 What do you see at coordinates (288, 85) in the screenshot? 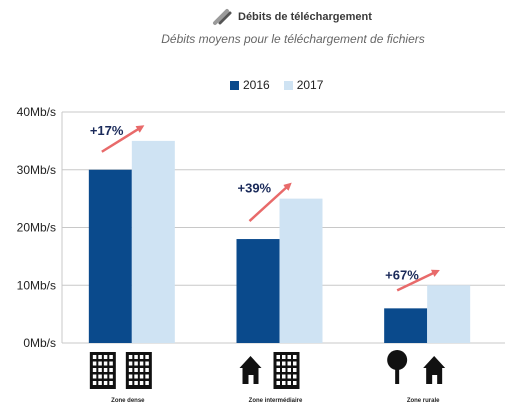
I see `legend-swatch-2017` at bounding box center [288, 85].